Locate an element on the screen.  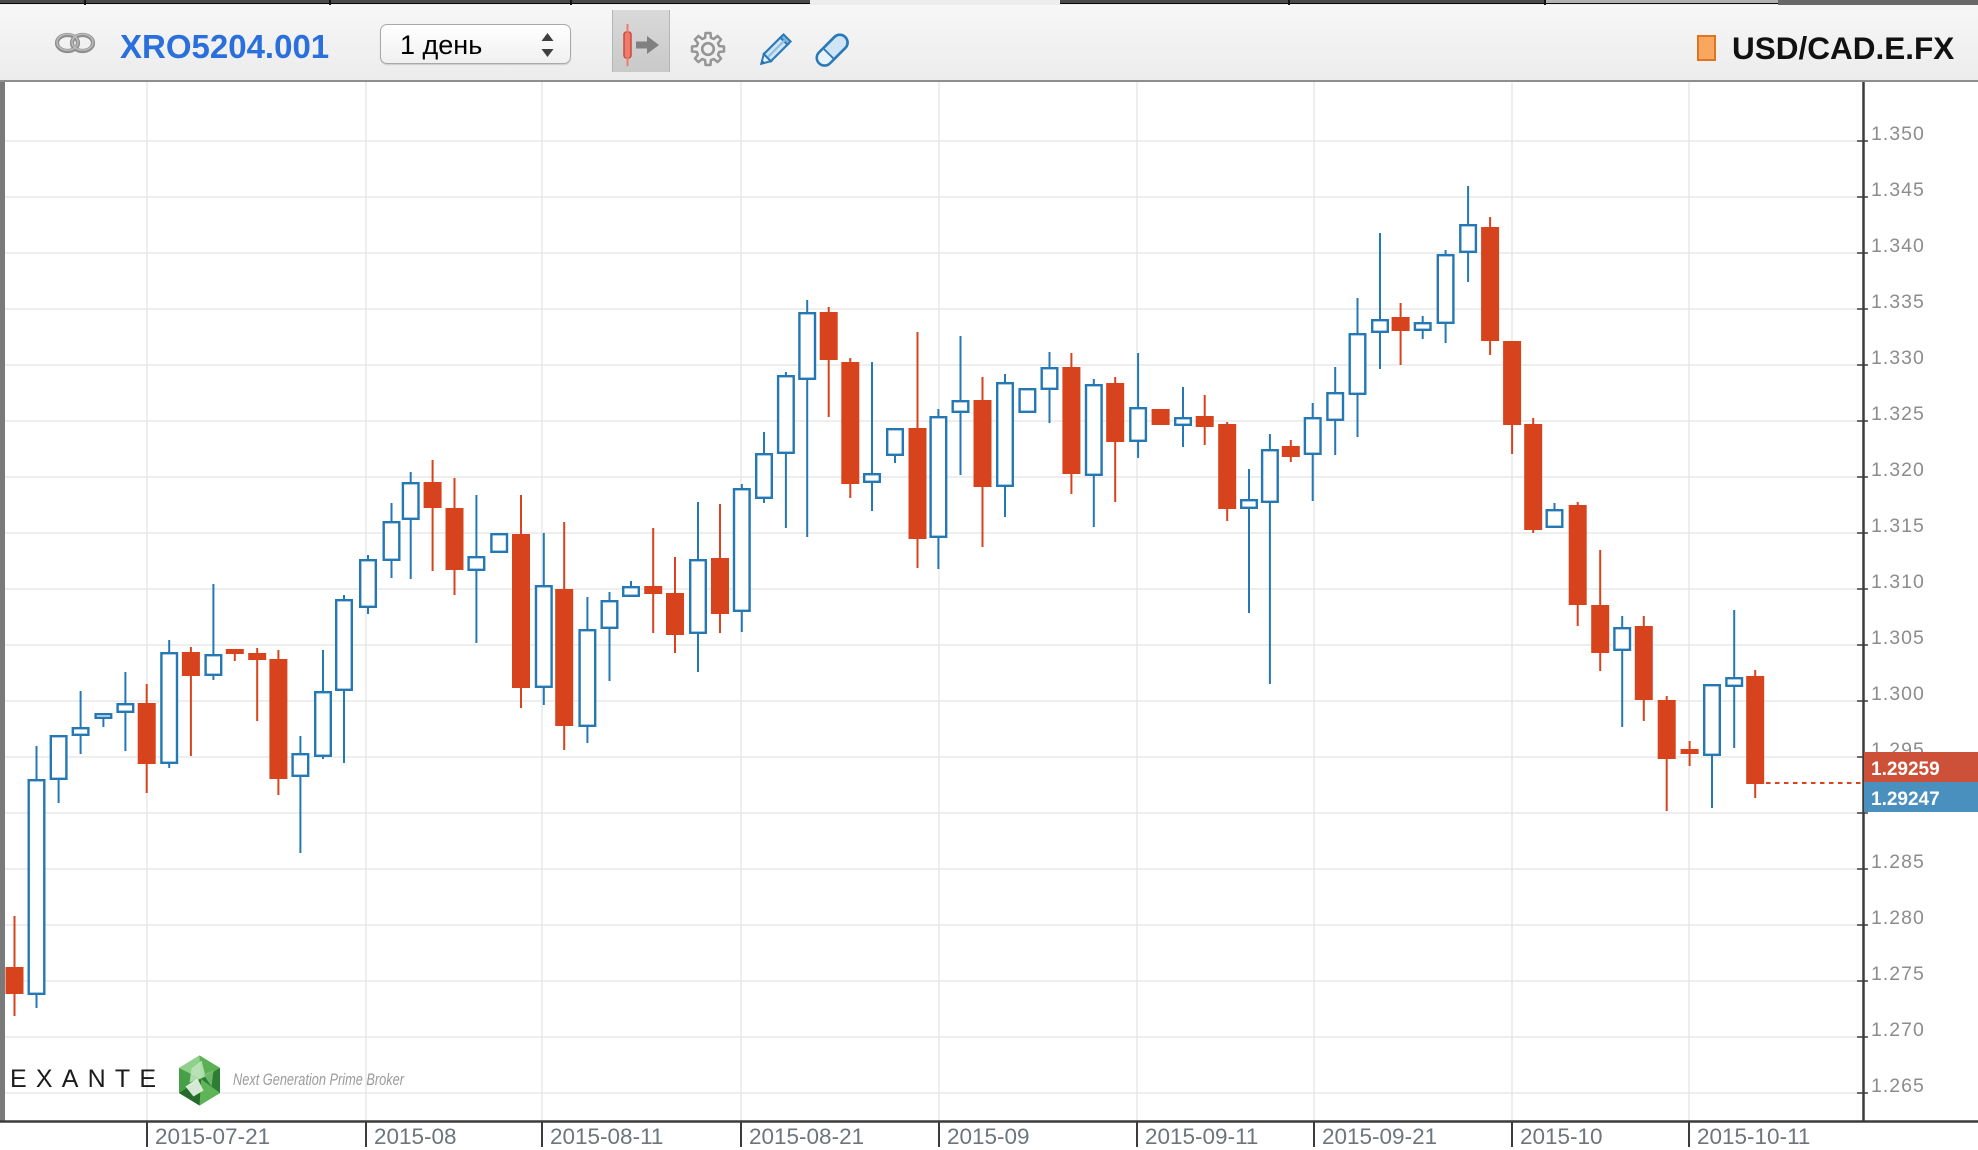
svg-text: Next Generation Prime Broker is located at coordinates (319, 1080).